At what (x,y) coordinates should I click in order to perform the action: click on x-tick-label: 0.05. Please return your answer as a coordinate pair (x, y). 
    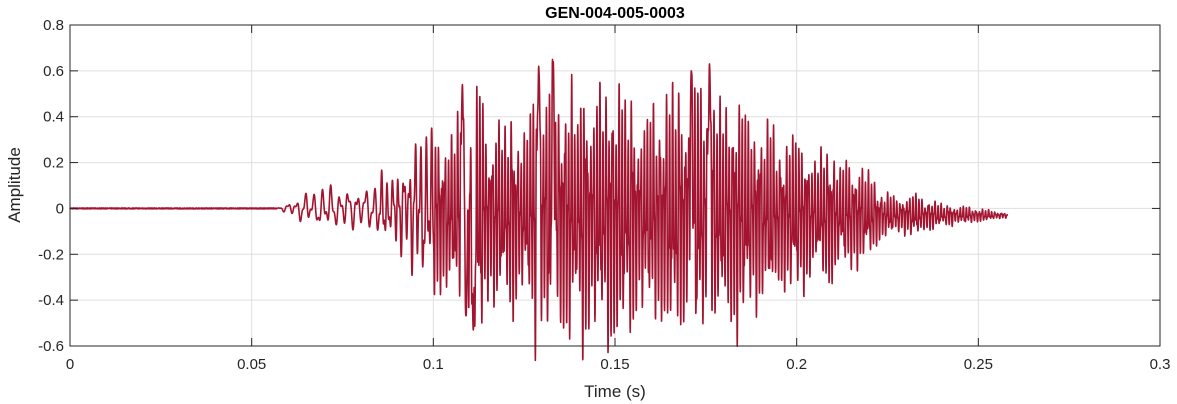
    Looking at the image, I should click on (251, 364).